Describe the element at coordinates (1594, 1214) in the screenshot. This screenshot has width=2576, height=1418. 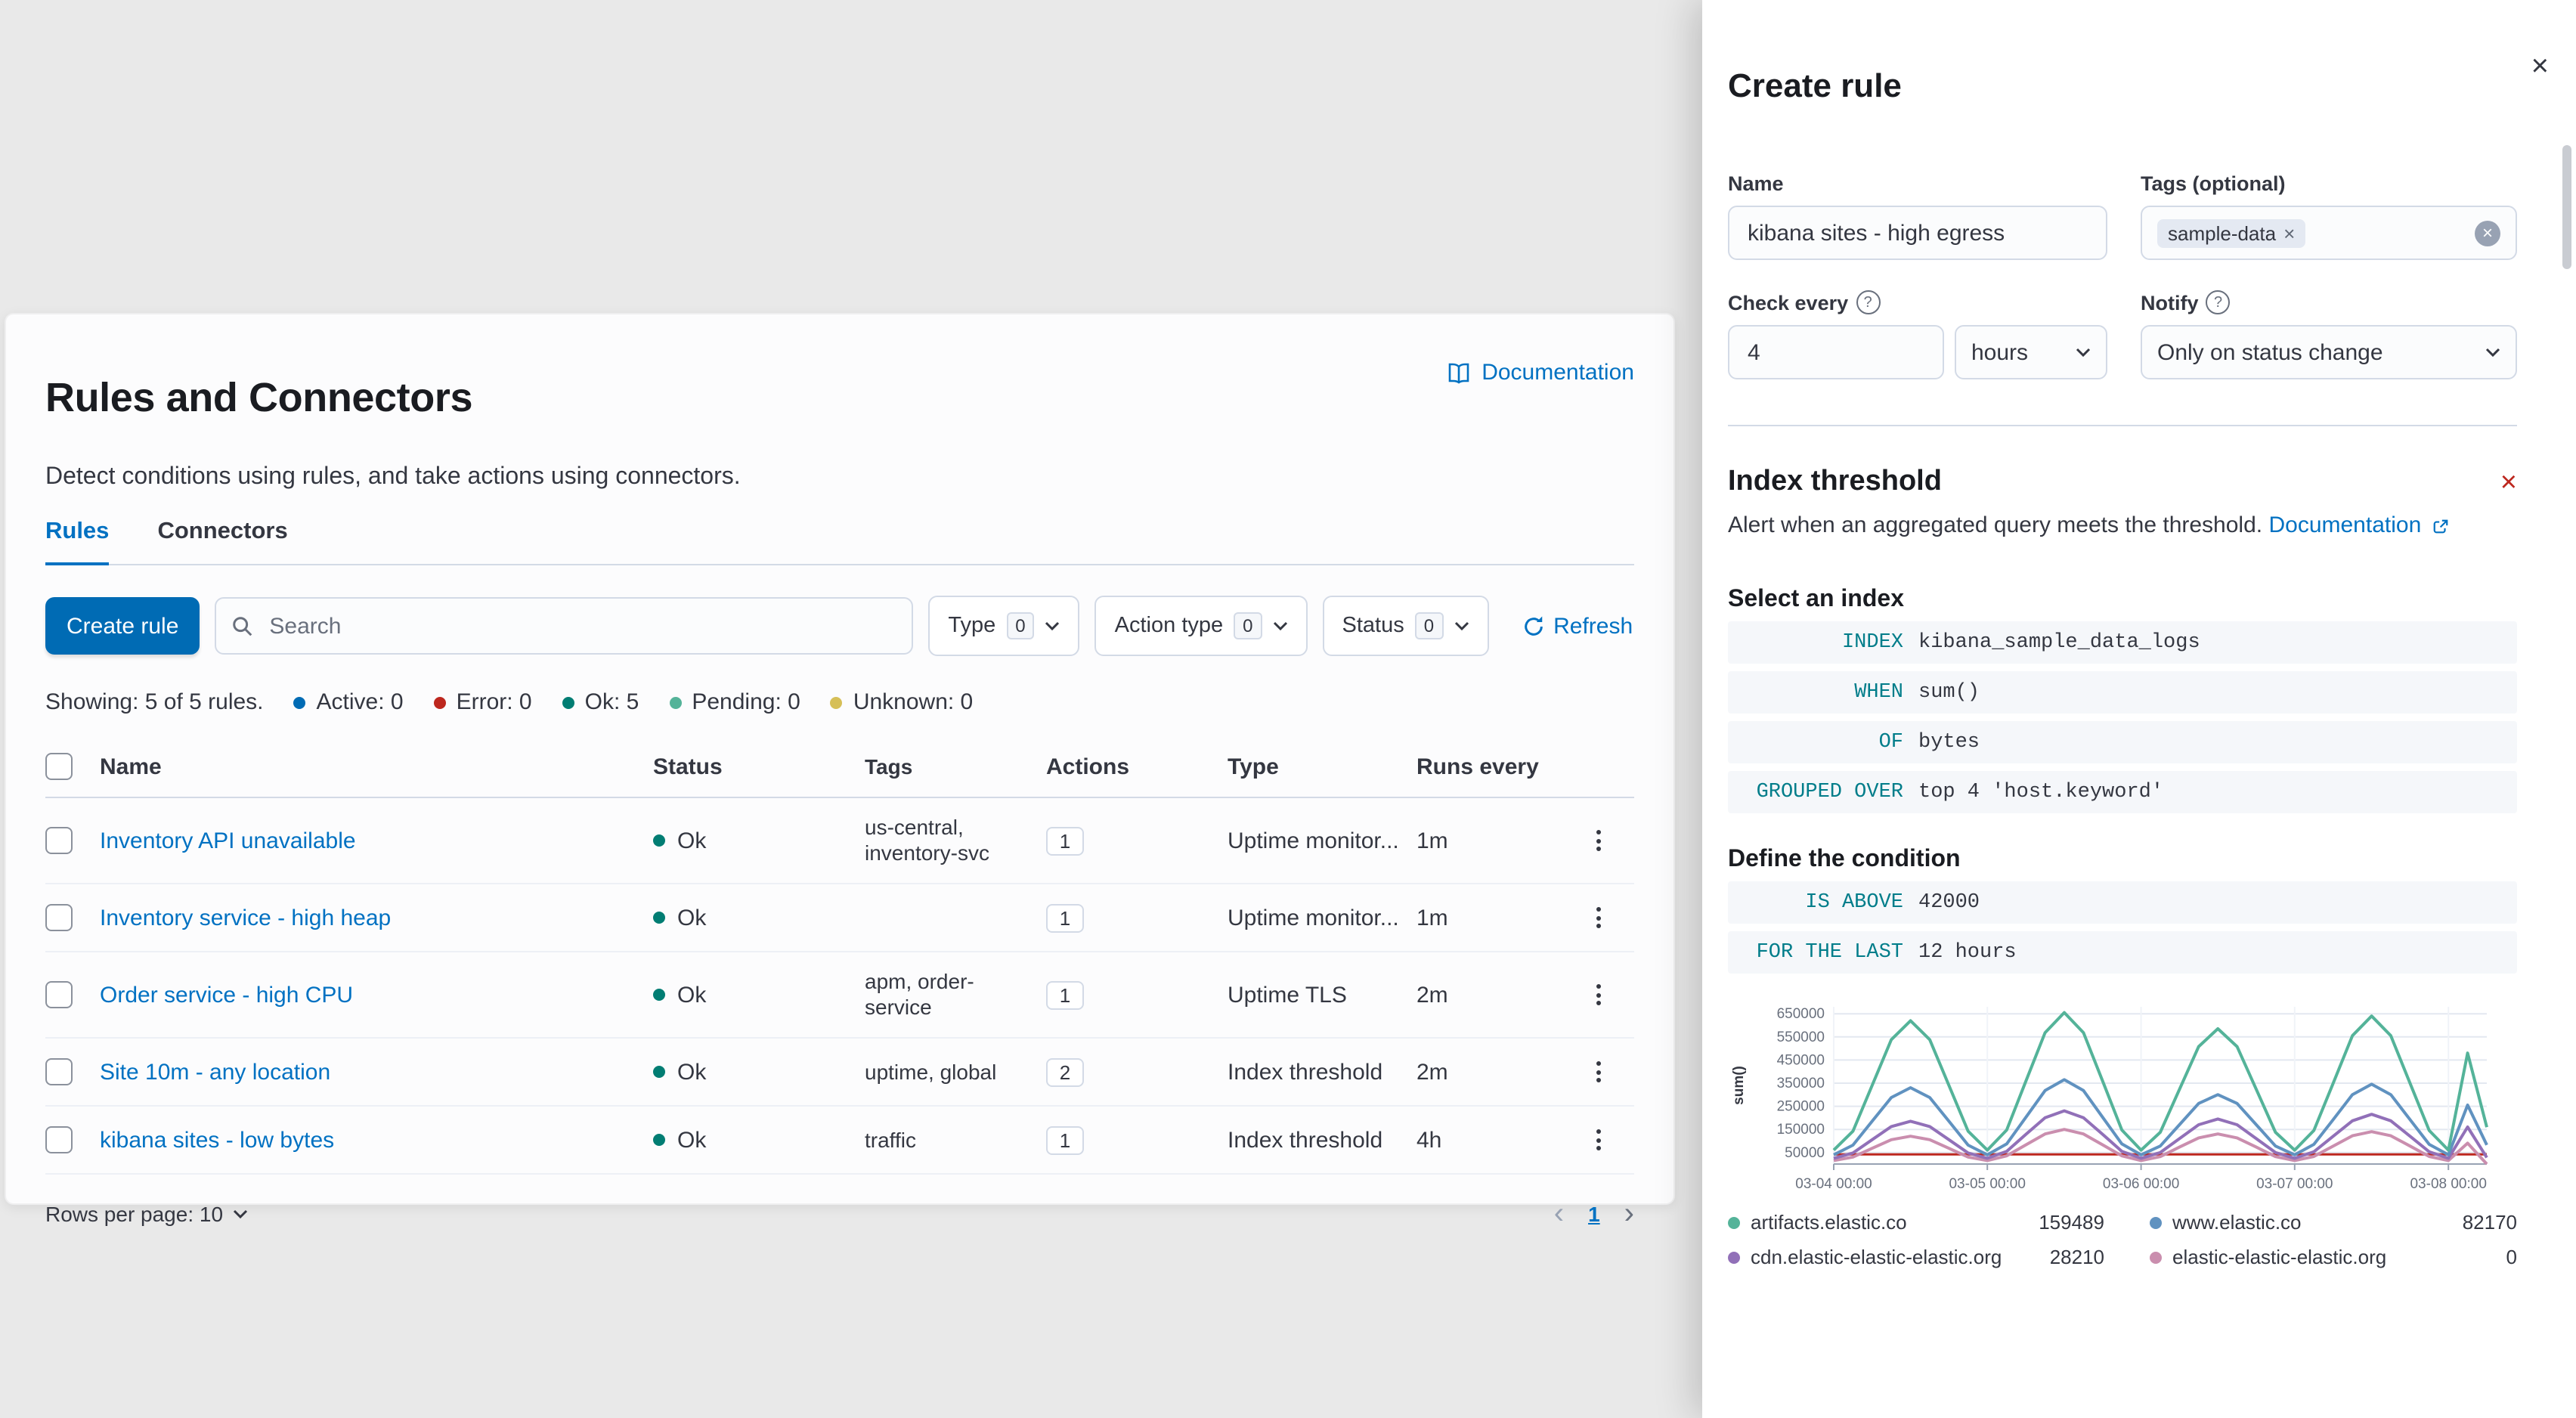
I see `page-number-1: 1` at that location.